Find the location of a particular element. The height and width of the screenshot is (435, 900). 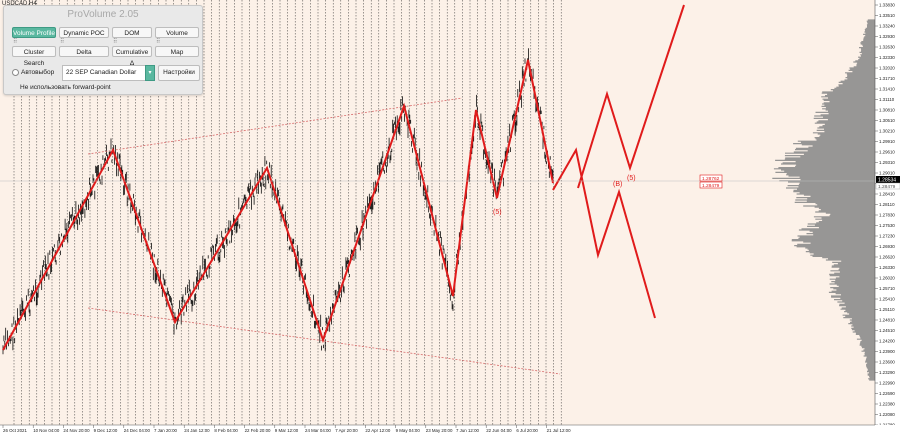

price-tick-label: 1.27830 is located at coordinates (887, 215).